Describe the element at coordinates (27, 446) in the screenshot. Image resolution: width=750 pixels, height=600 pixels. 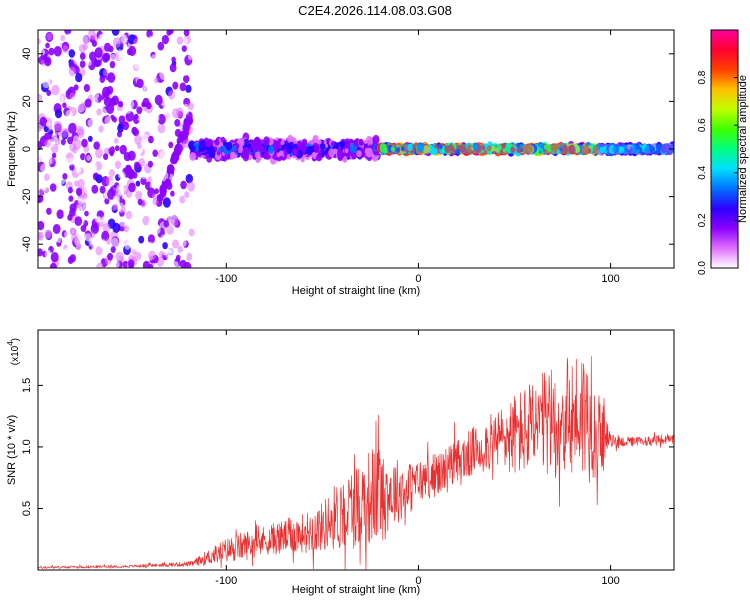
I see `snr-y-tick-label: 1.0` at that location.